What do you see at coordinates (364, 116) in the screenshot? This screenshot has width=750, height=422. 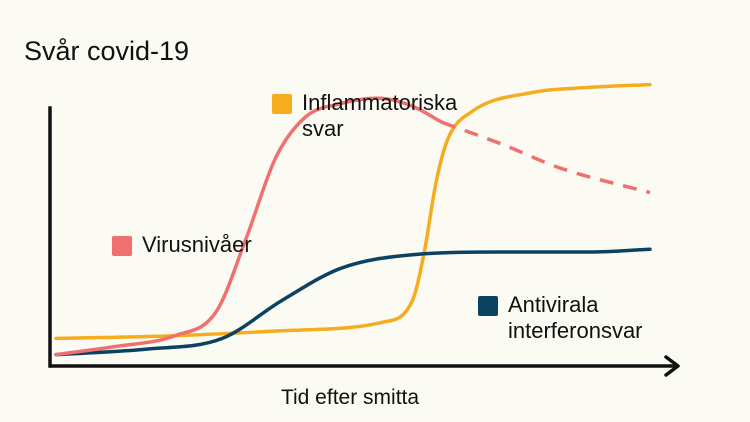 I see `legend-item-inflammatory: Inflammatoriska svar` at bounding box center [364, 116].